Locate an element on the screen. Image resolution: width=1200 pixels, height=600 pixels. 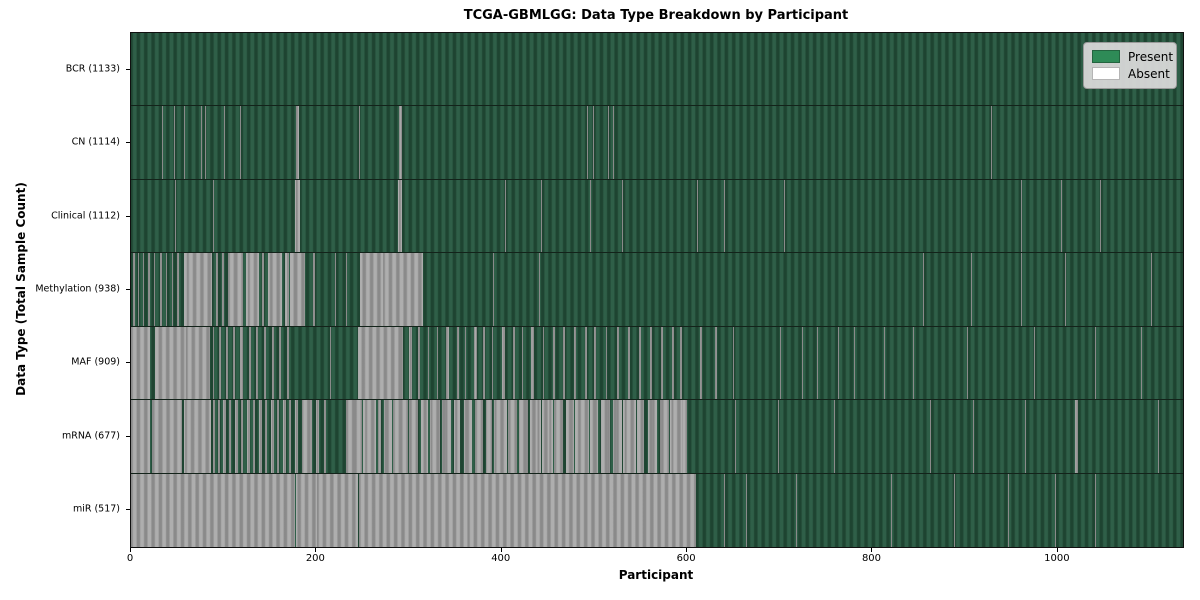
row-BCR is located at coordinates (657, 70).